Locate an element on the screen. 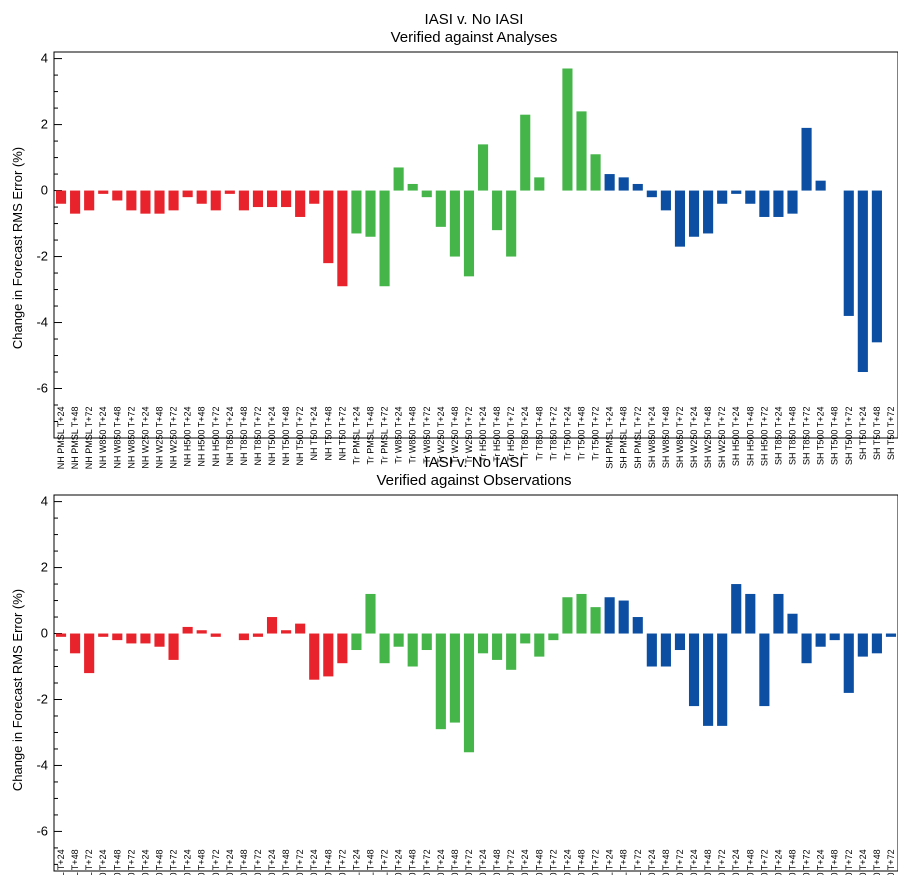  y-tick-label: -2 is located at coordinates (42, 256).